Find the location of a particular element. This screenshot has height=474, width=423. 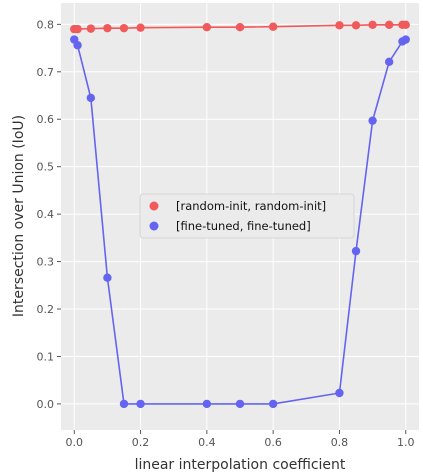

legend-label-fine-tuned: [fine-tuned, fine-tuned] is located at coordinates (243, 226).